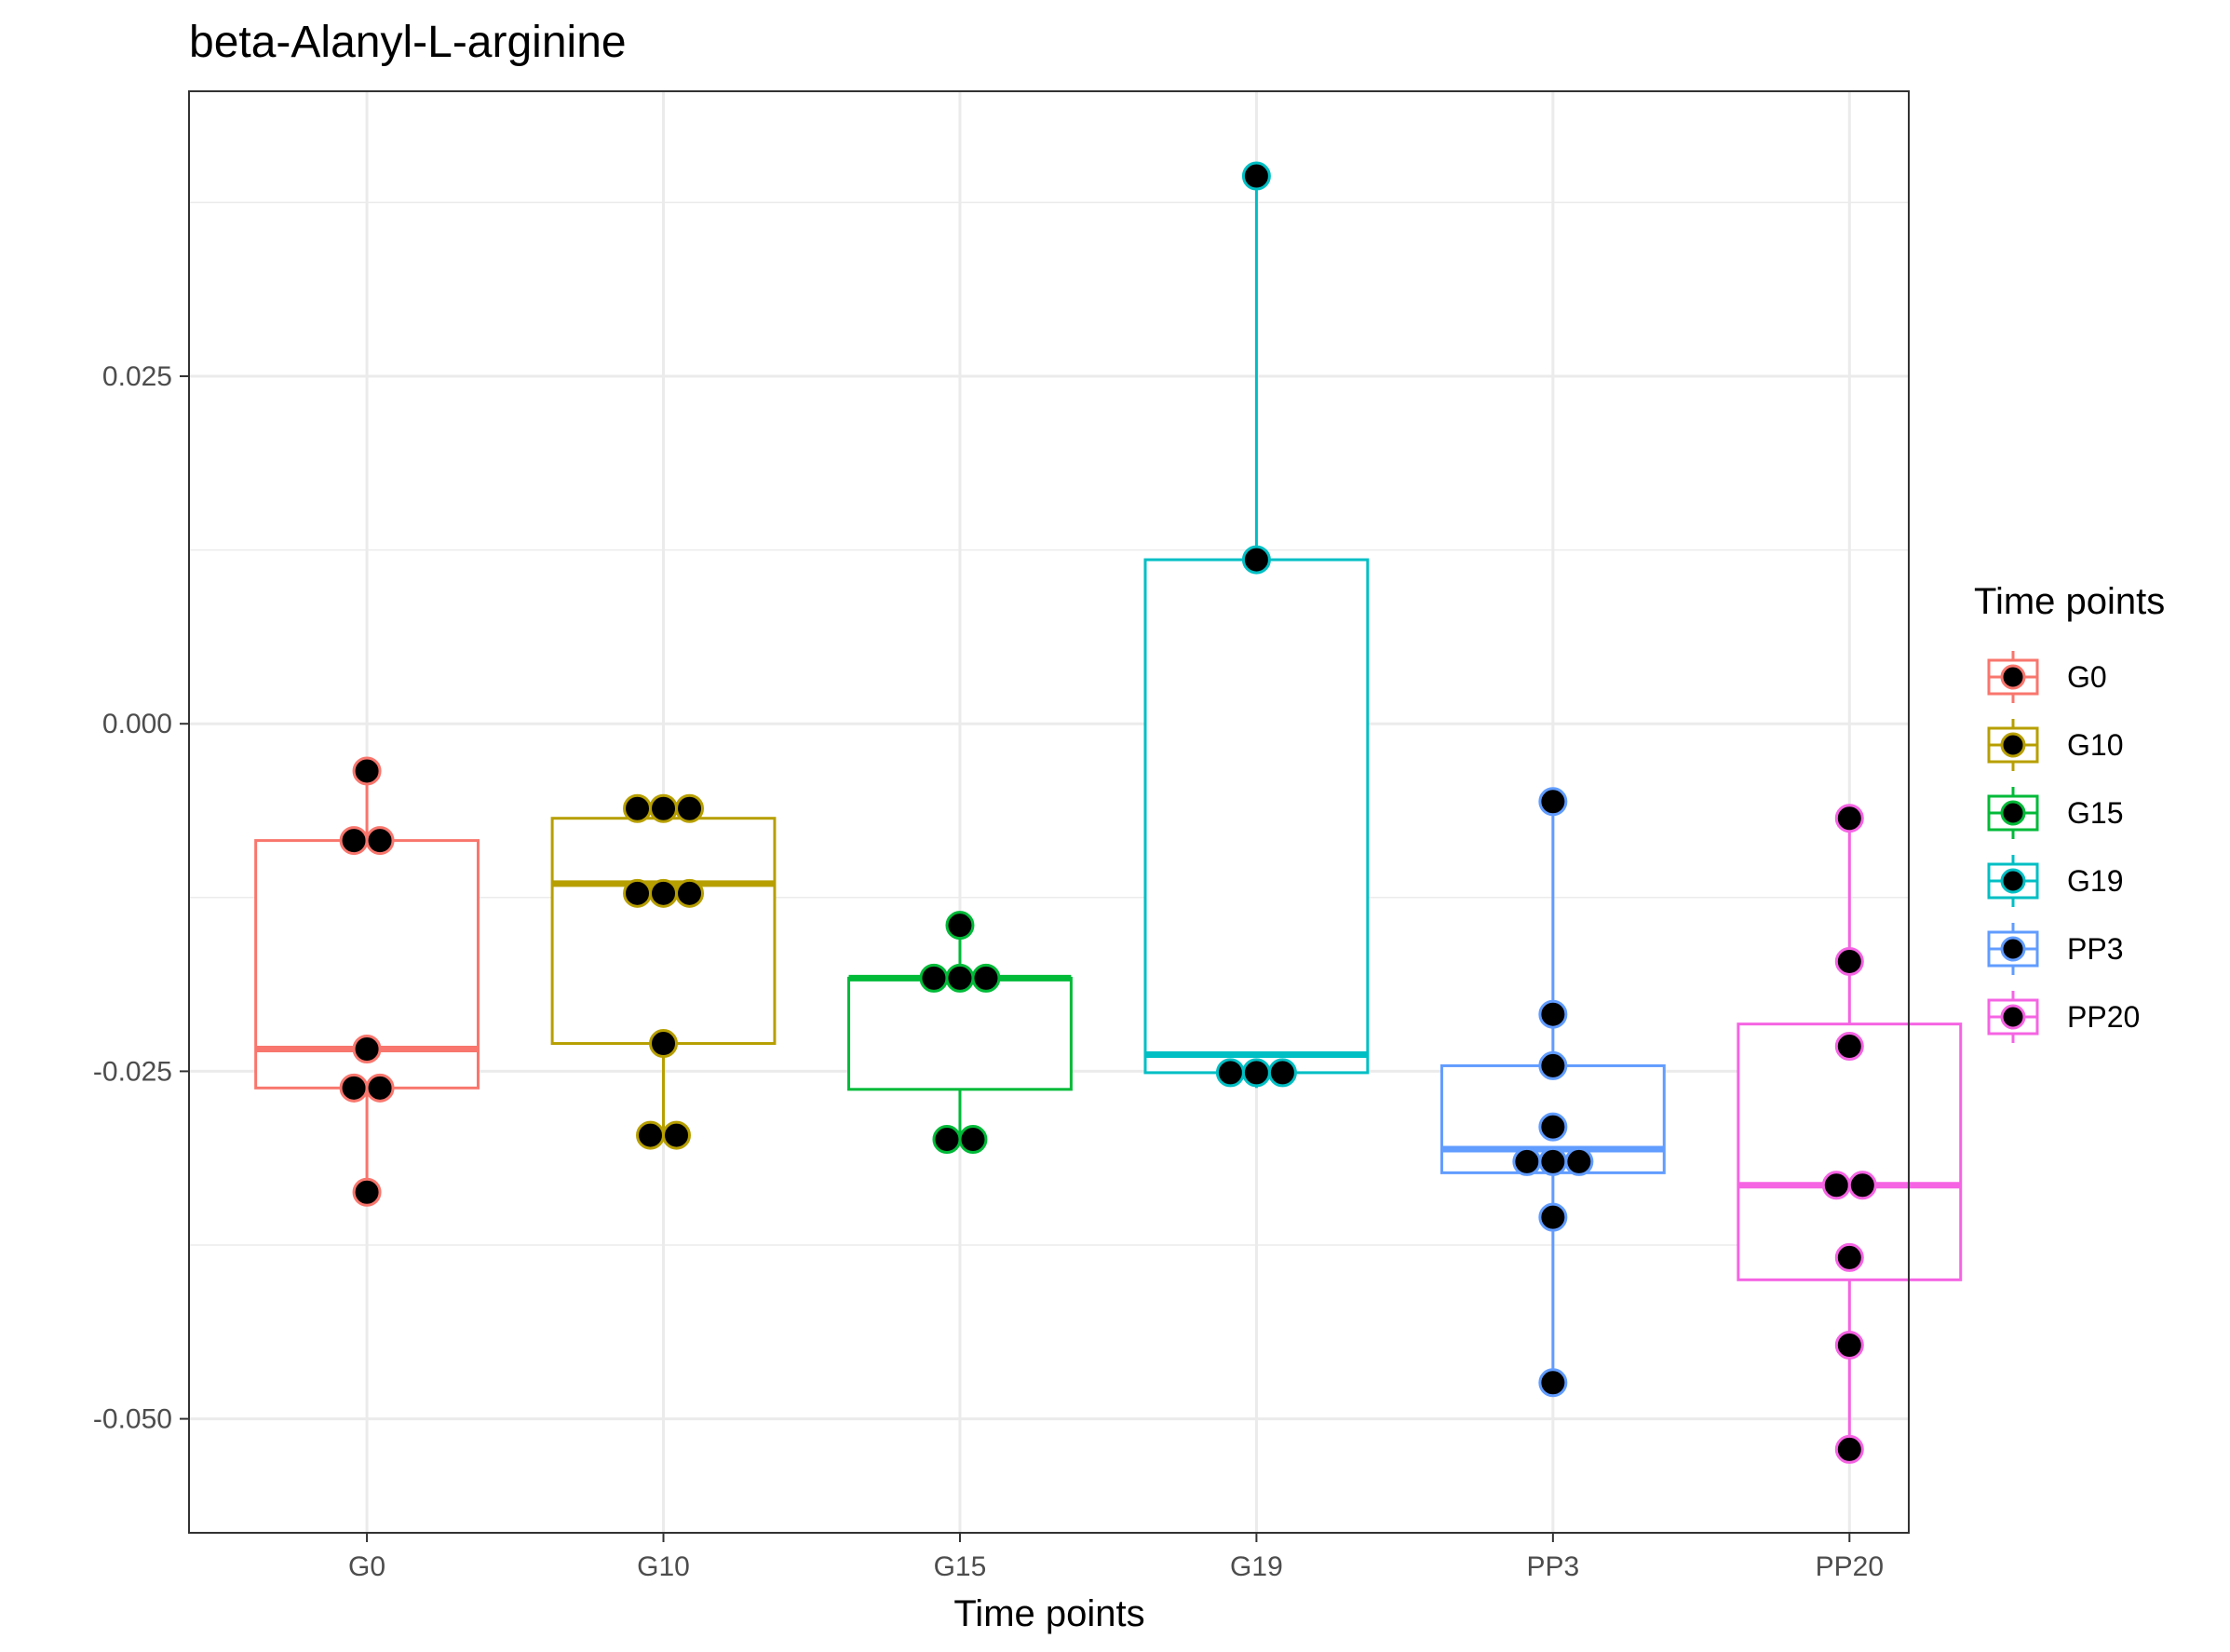 The width and height of the screenshot is (2230, 1652). Describe the element at coordinates (2095, 881) in the screenshot. I see `legend-label: G19` at that location.